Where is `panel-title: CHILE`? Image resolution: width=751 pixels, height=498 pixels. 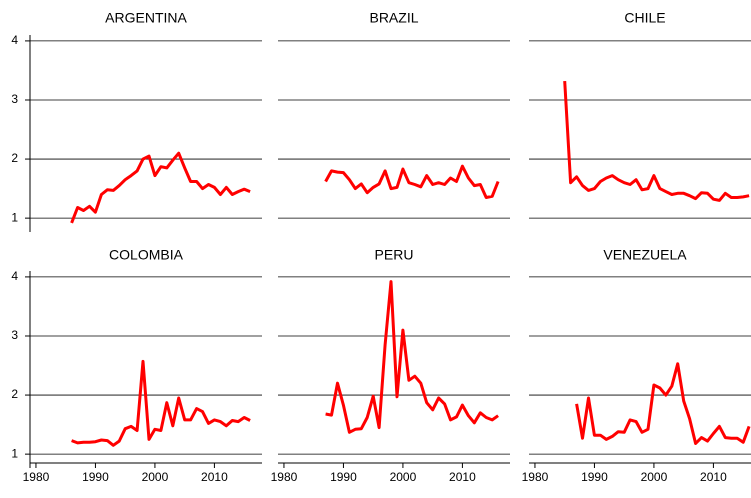 panel-title: CHILE is located at coordinates (644, 18).